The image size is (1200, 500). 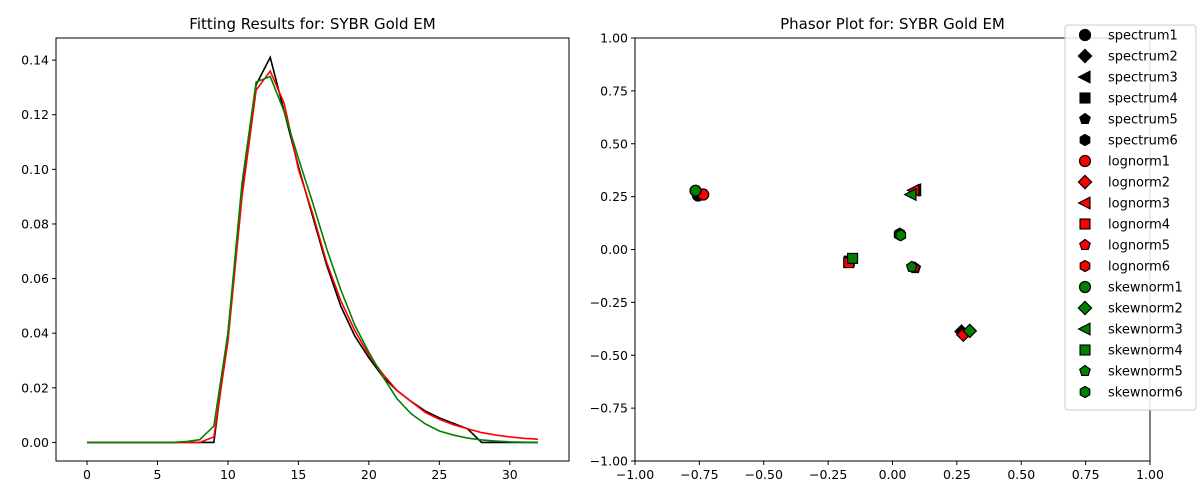 What do you see at coordinates (35, 223) in the screenshot?
I see `y-tick-label: 0.08` at bounding box center [35, 223].